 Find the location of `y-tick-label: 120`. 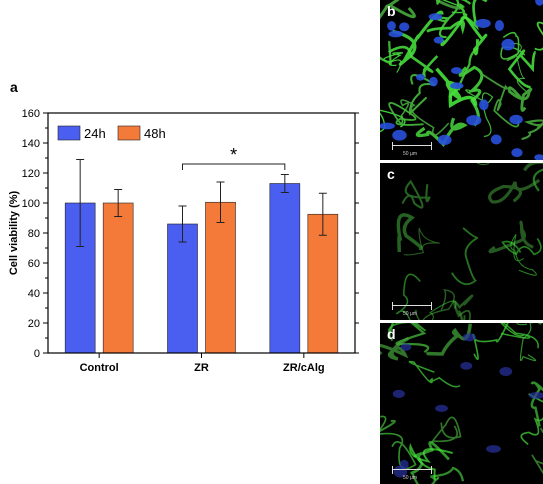

y-tick-label: 120 is located at coordinates (31, 174).